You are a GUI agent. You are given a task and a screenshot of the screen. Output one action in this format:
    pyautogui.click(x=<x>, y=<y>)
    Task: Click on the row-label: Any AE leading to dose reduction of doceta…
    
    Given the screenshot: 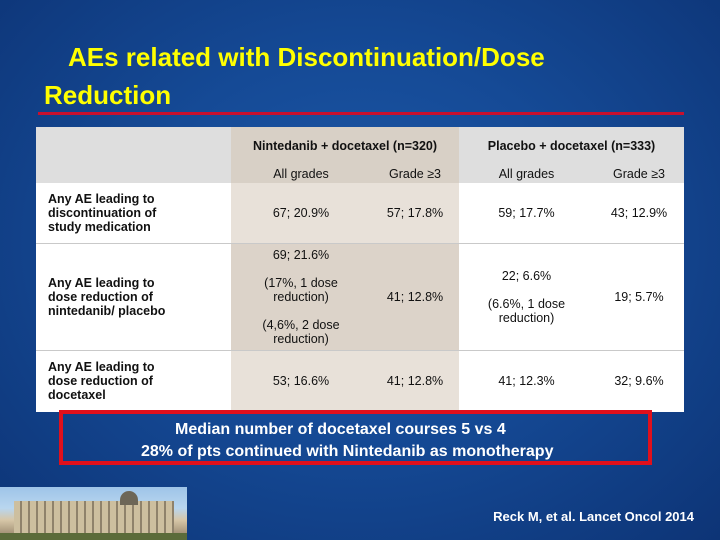 What is the action you would take?
    pyautogui.click(x=133, y=380)
    